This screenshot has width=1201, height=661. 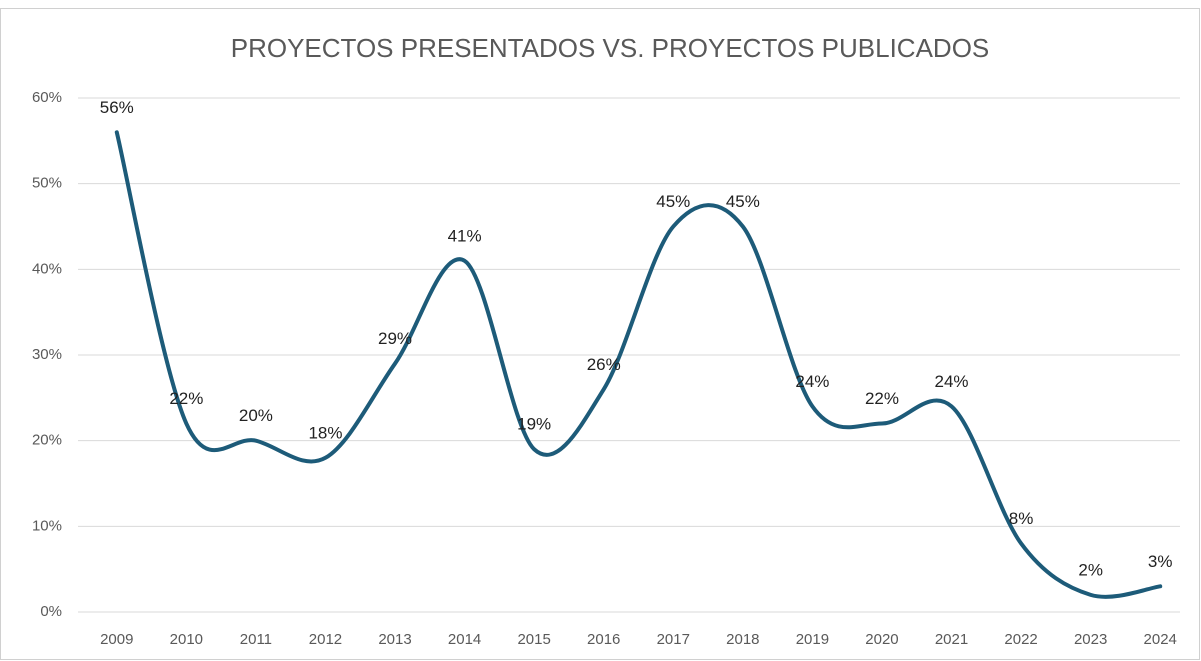 I want to click on y-tick-label: 0%, so click(x=51, y=611).